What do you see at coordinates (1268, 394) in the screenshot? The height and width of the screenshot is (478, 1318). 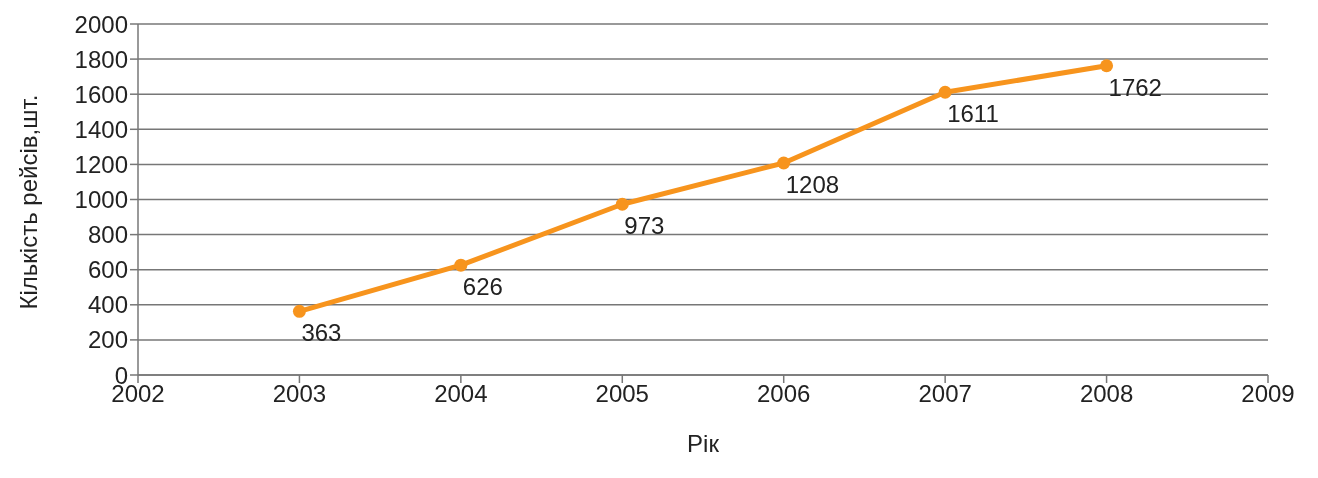 I see `x-tick-label: 2009` at bounding box center [1268, 394].